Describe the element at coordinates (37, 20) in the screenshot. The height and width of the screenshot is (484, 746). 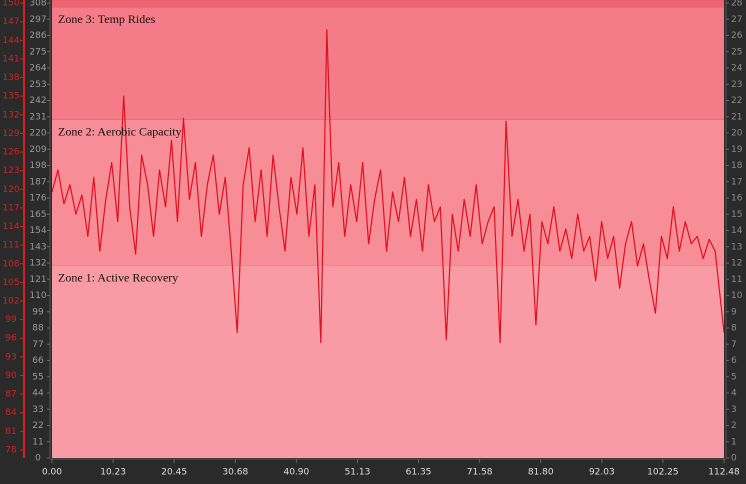
I see `y-tick-label: 297` at that location.